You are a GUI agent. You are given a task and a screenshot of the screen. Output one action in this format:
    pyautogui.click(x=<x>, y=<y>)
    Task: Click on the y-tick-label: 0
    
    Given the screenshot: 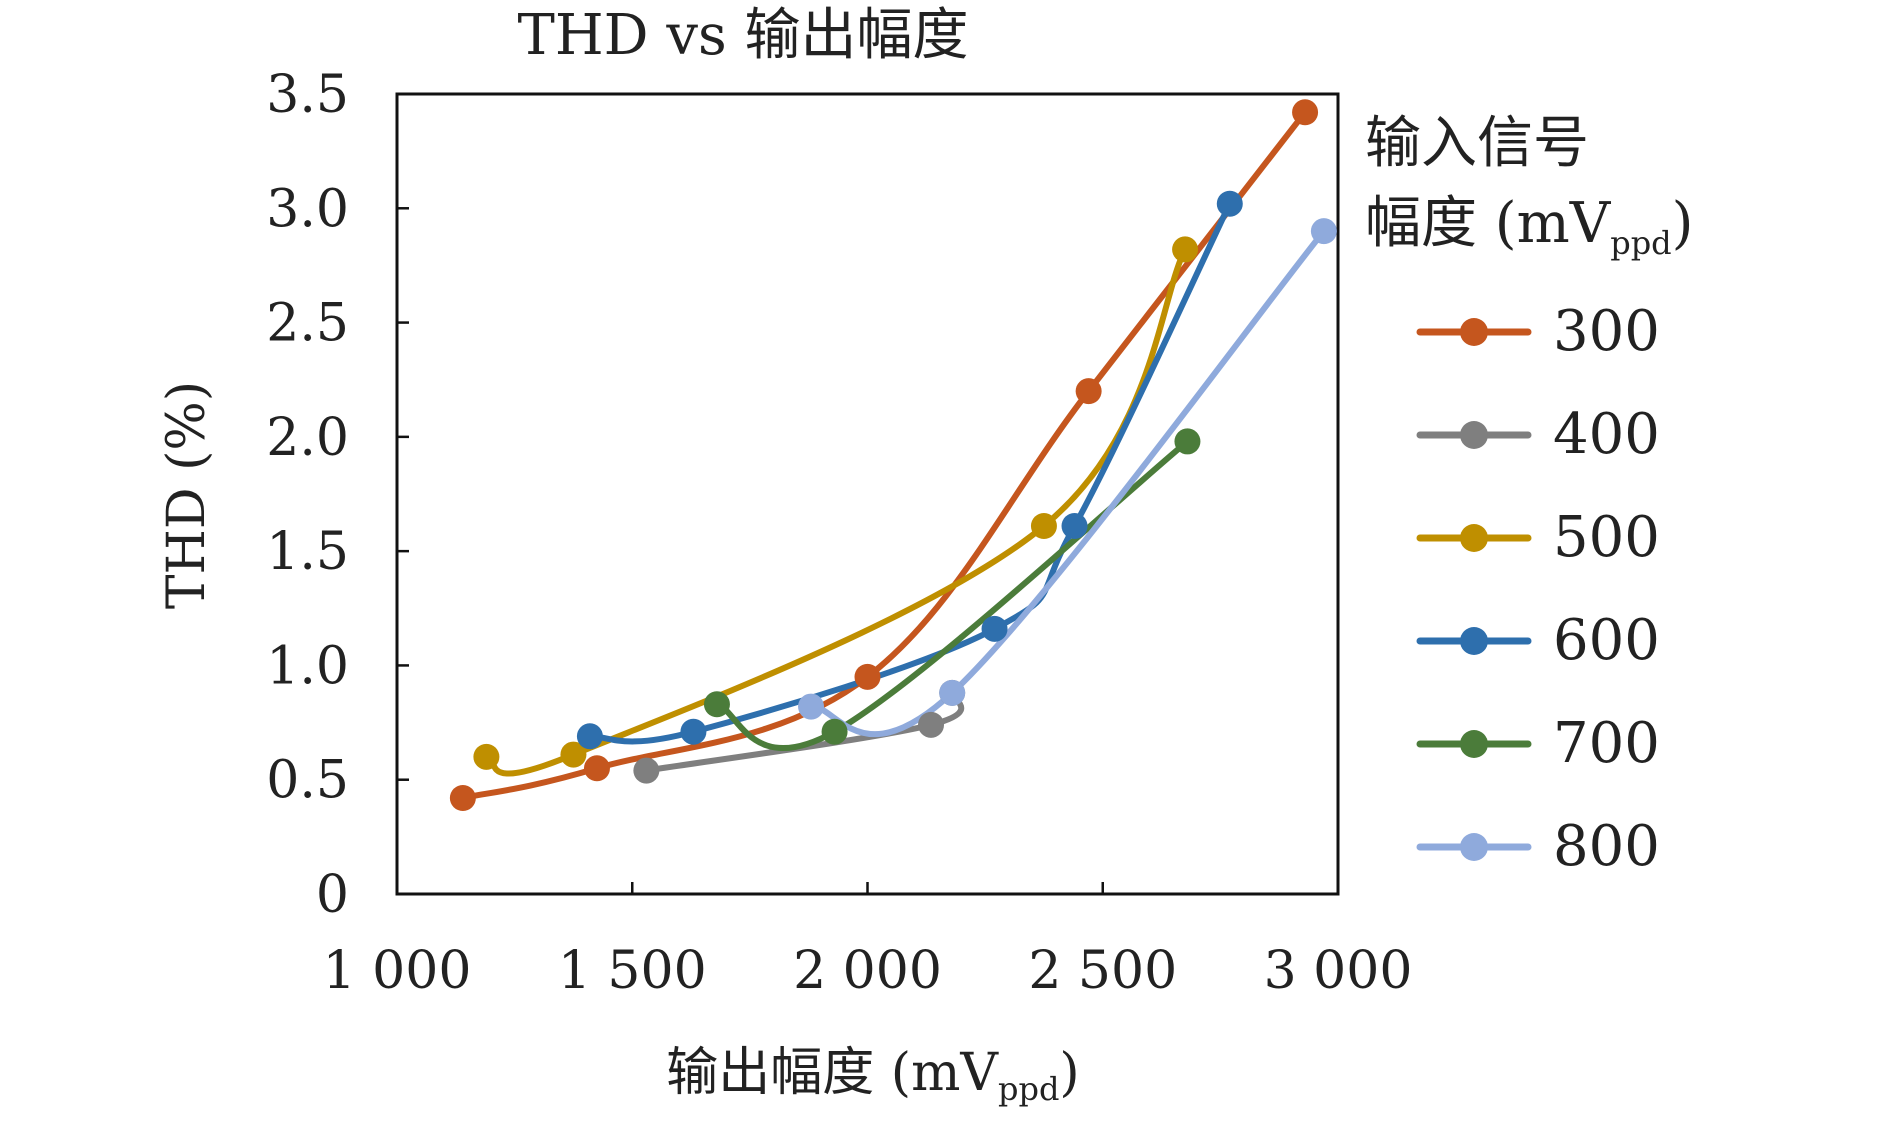 What is the action you would take?
    pyautogui.click(x=332, y=895)
    